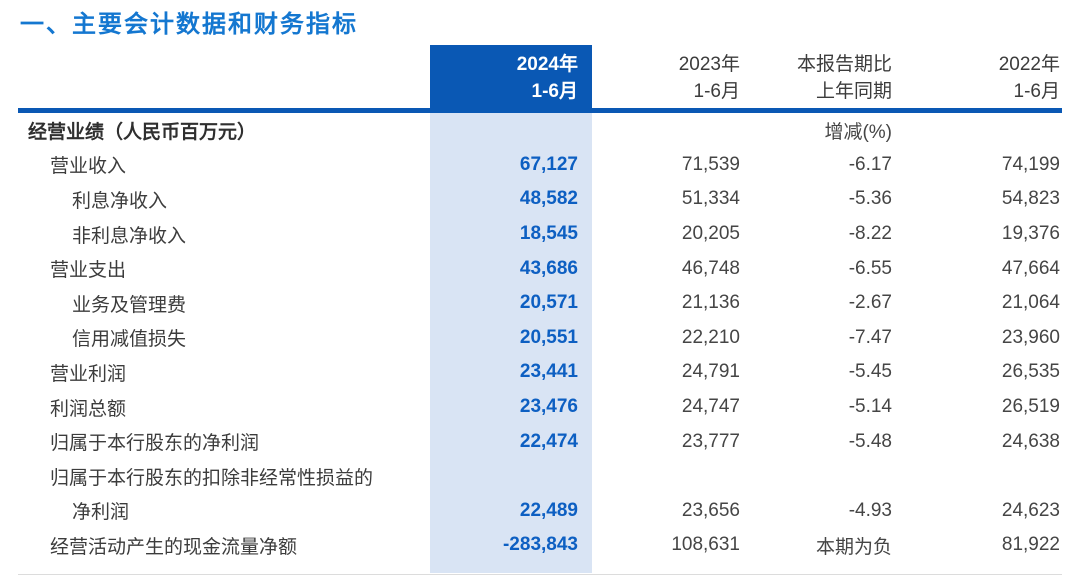  I want to click on cell-change-value: -5.14, so click(870, 407).